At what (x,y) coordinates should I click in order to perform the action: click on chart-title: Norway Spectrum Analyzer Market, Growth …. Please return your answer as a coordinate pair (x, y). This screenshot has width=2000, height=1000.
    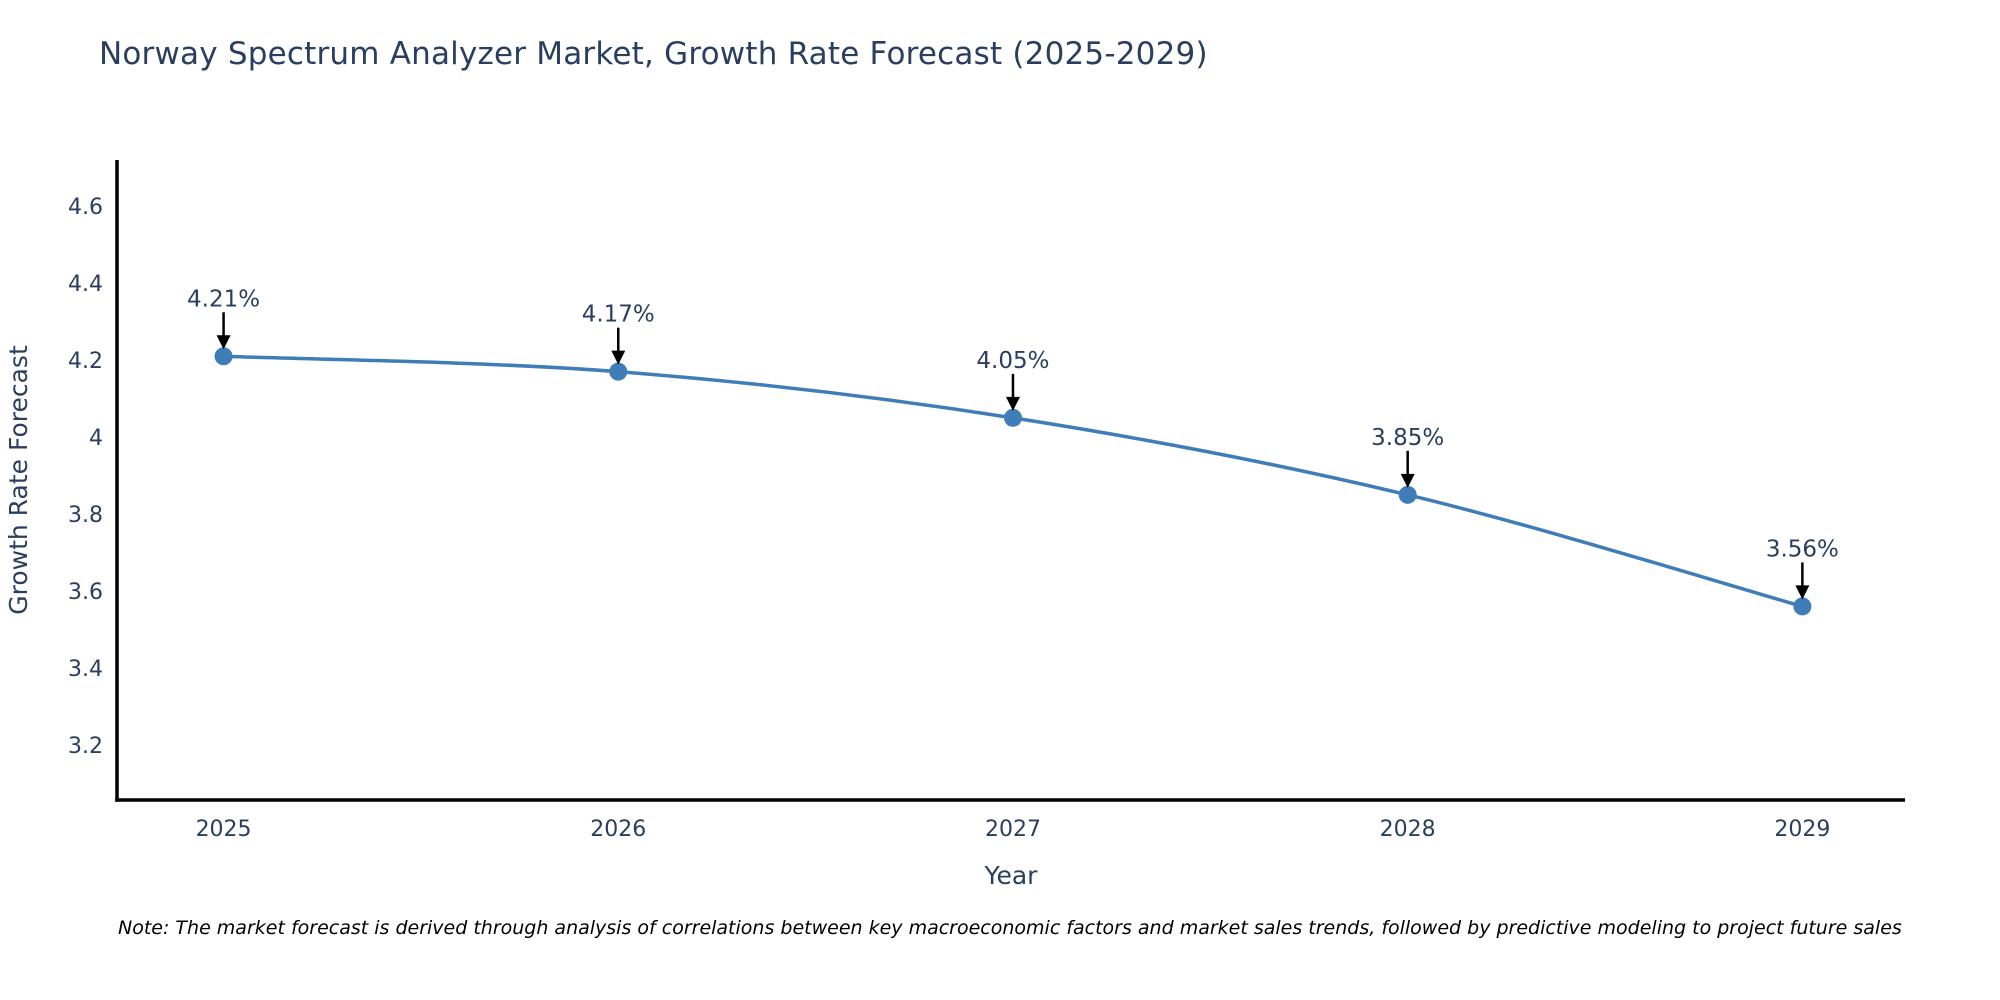
    Looking at the image, I should click on (653, 54).